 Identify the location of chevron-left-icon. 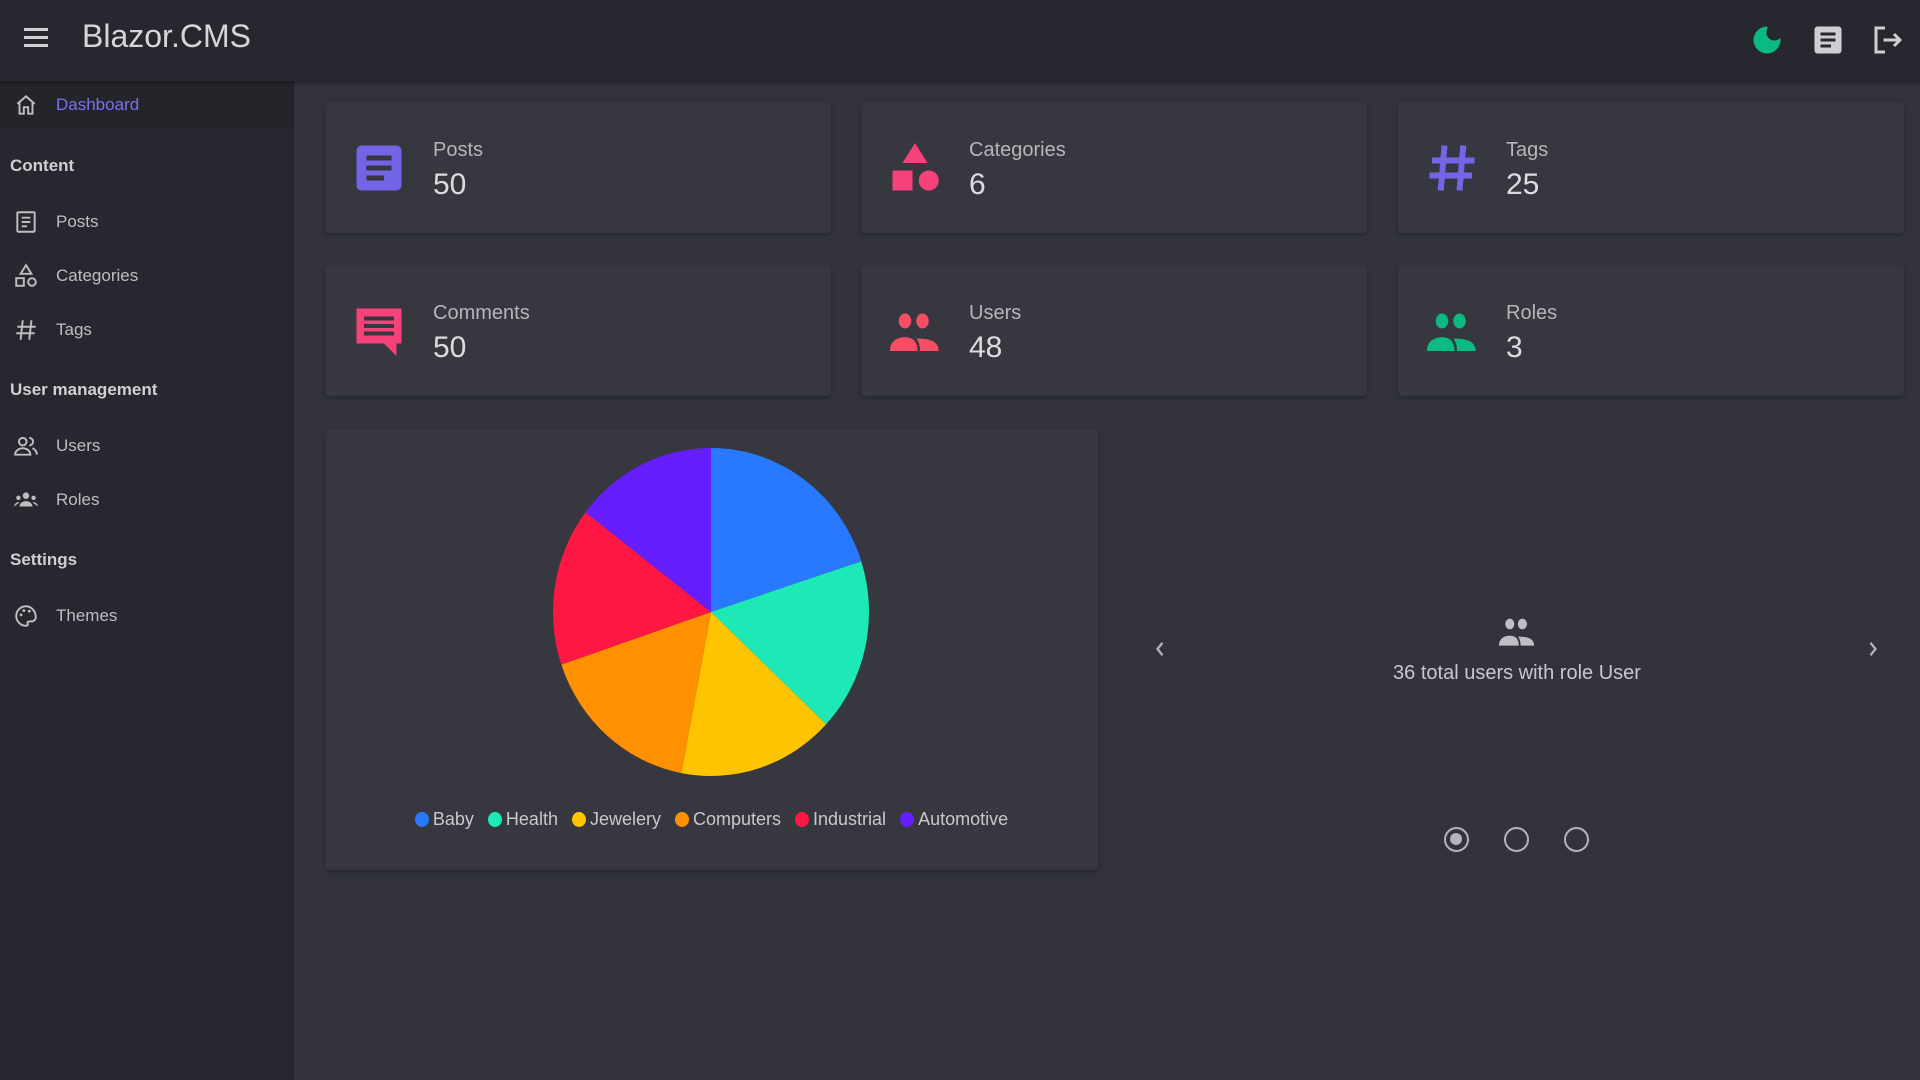
(1160, 649).